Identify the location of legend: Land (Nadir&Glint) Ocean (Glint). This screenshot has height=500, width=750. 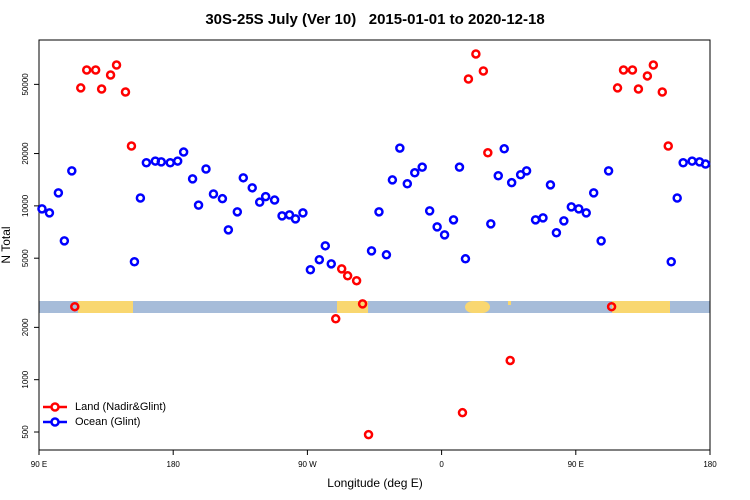
(104, 414).